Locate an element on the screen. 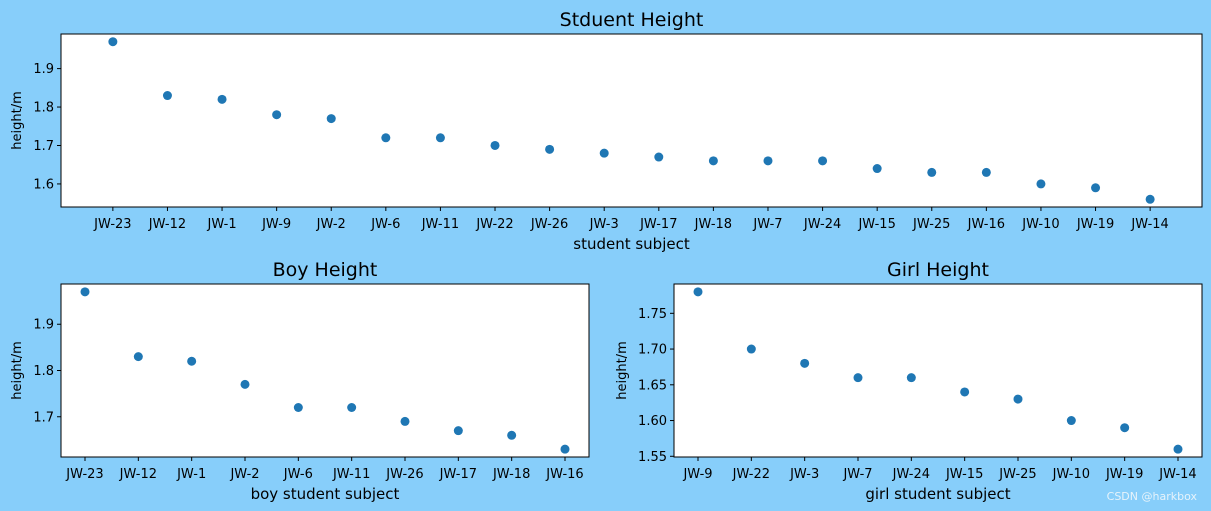  girl-x-axis-label: girl student subject is located at coordinates (937, 494).